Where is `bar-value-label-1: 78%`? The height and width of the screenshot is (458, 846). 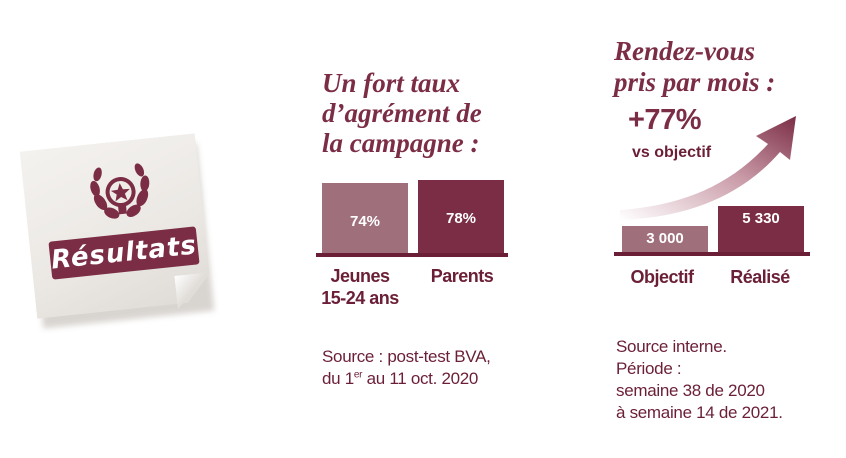 bar-value-label-1: 78% is located at coordinates (461, 218).